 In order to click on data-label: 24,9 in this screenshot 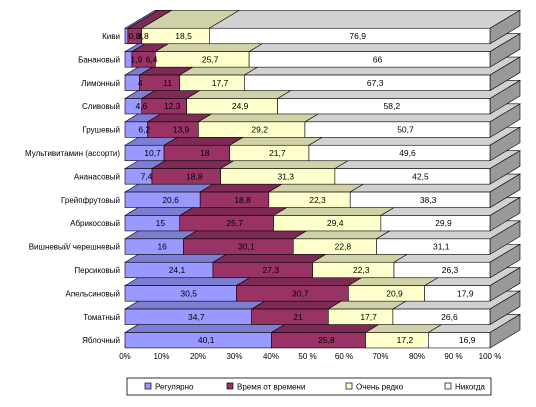, I will do `click(240, 106)`.